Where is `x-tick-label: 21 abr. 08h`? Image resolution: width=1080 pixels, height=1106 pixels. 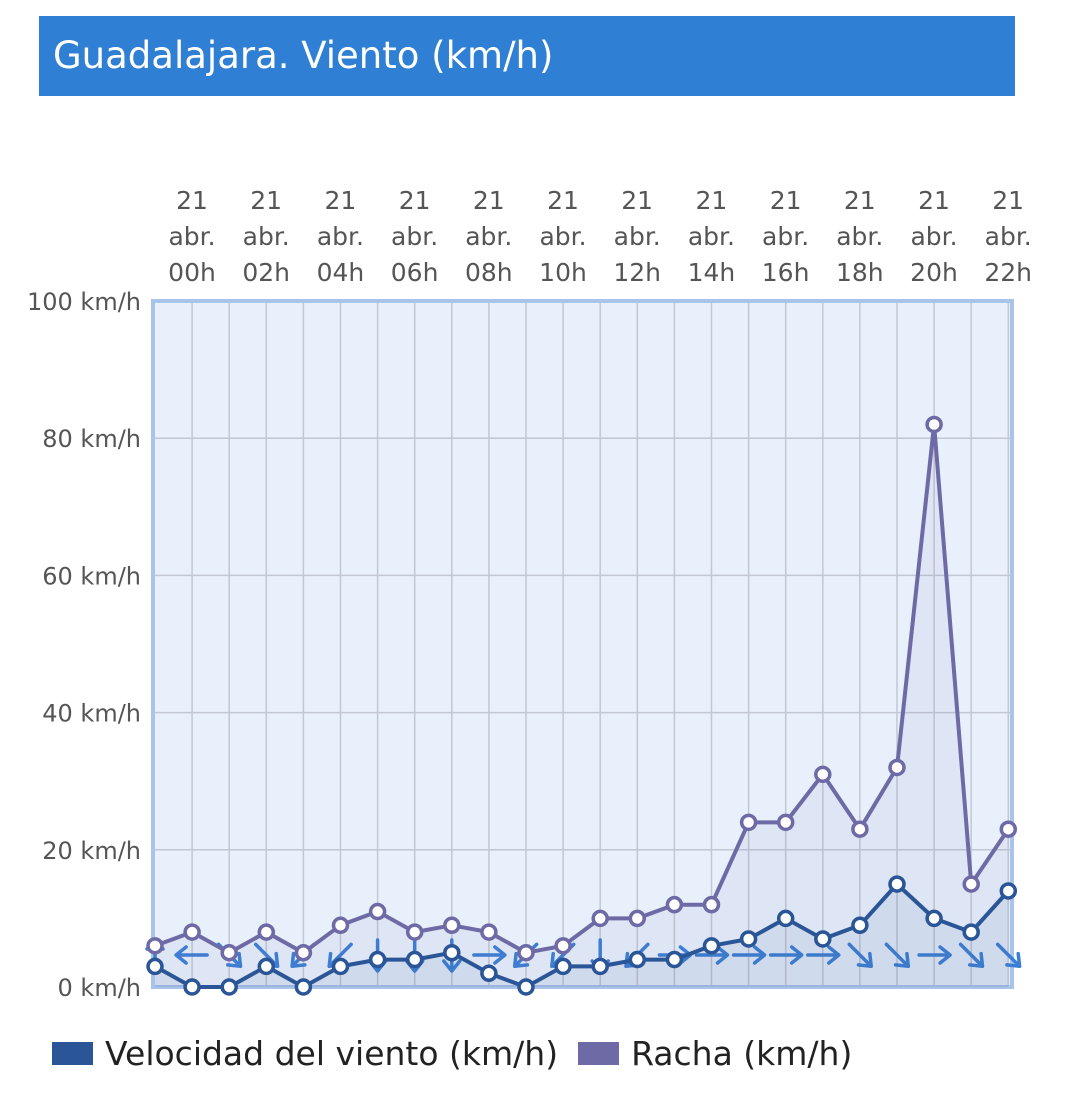
x-tick-label: 21 abr. 08h is located at coordinates (489, 236).